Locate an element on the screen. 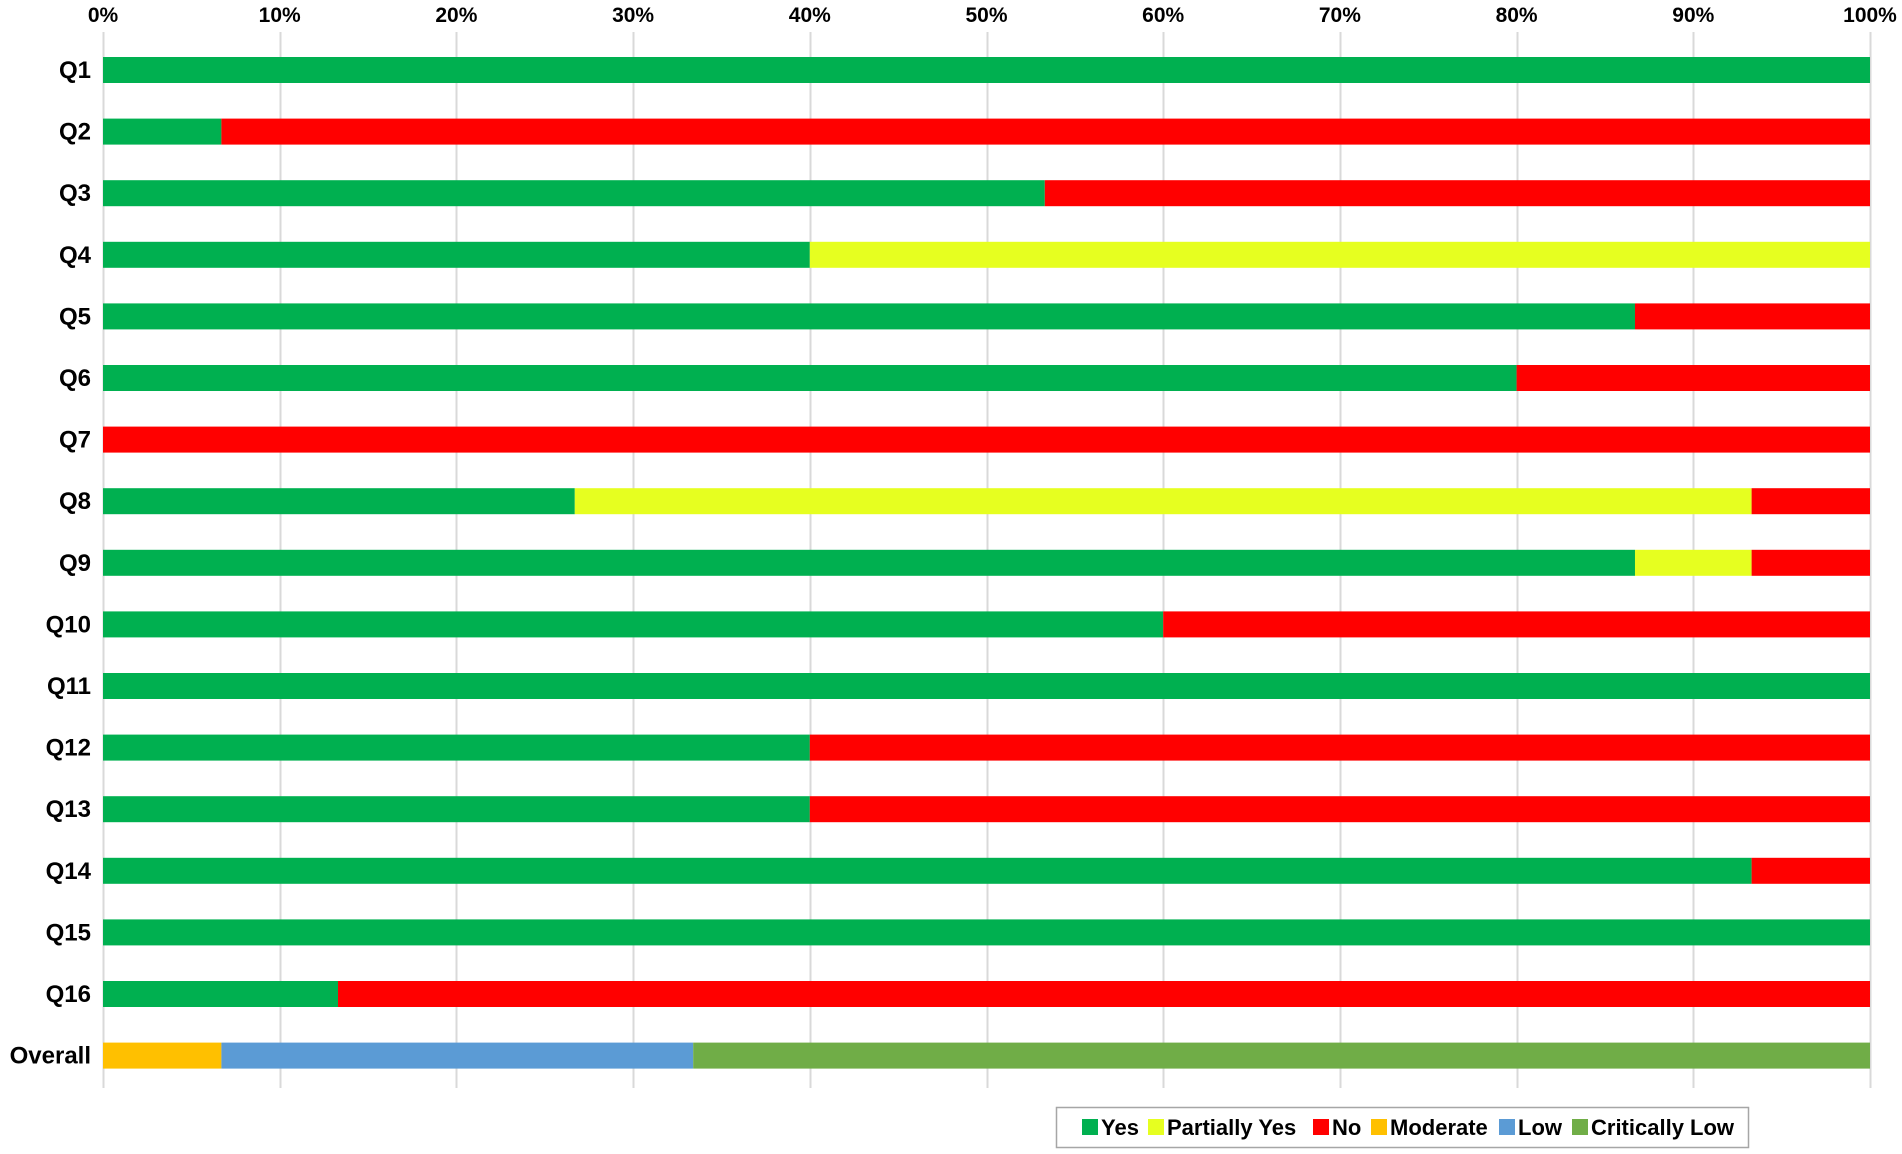 This screenshot has height=1154, width=1902. category-label: Q8 is located at coordinates (75, 501).